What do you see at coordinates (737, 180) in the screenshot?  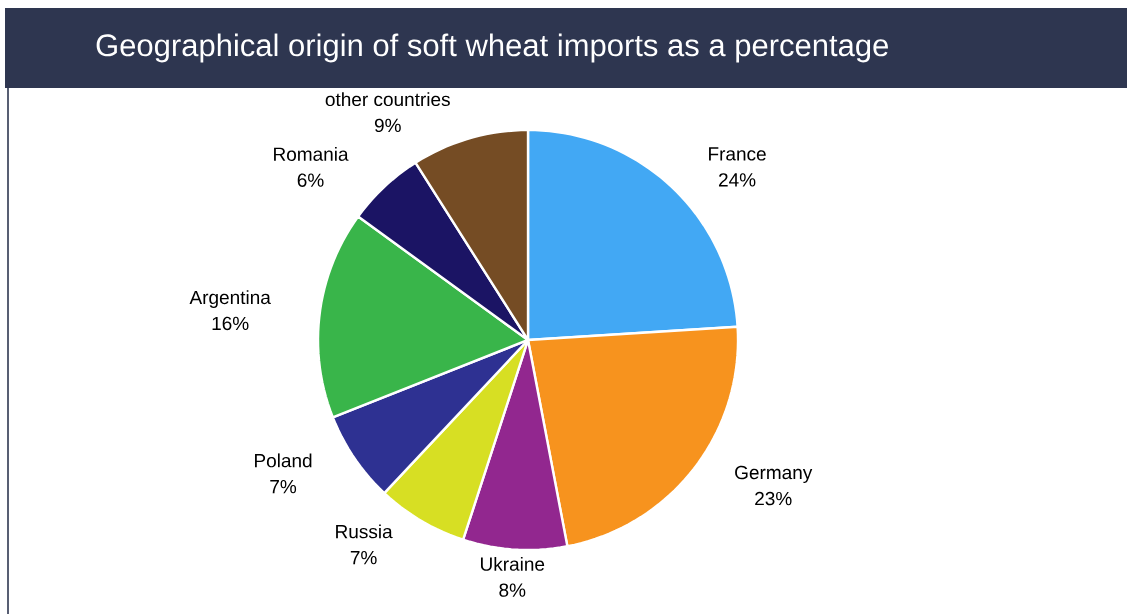 I see `data-label: 24%` at bounding box center [737, 180].